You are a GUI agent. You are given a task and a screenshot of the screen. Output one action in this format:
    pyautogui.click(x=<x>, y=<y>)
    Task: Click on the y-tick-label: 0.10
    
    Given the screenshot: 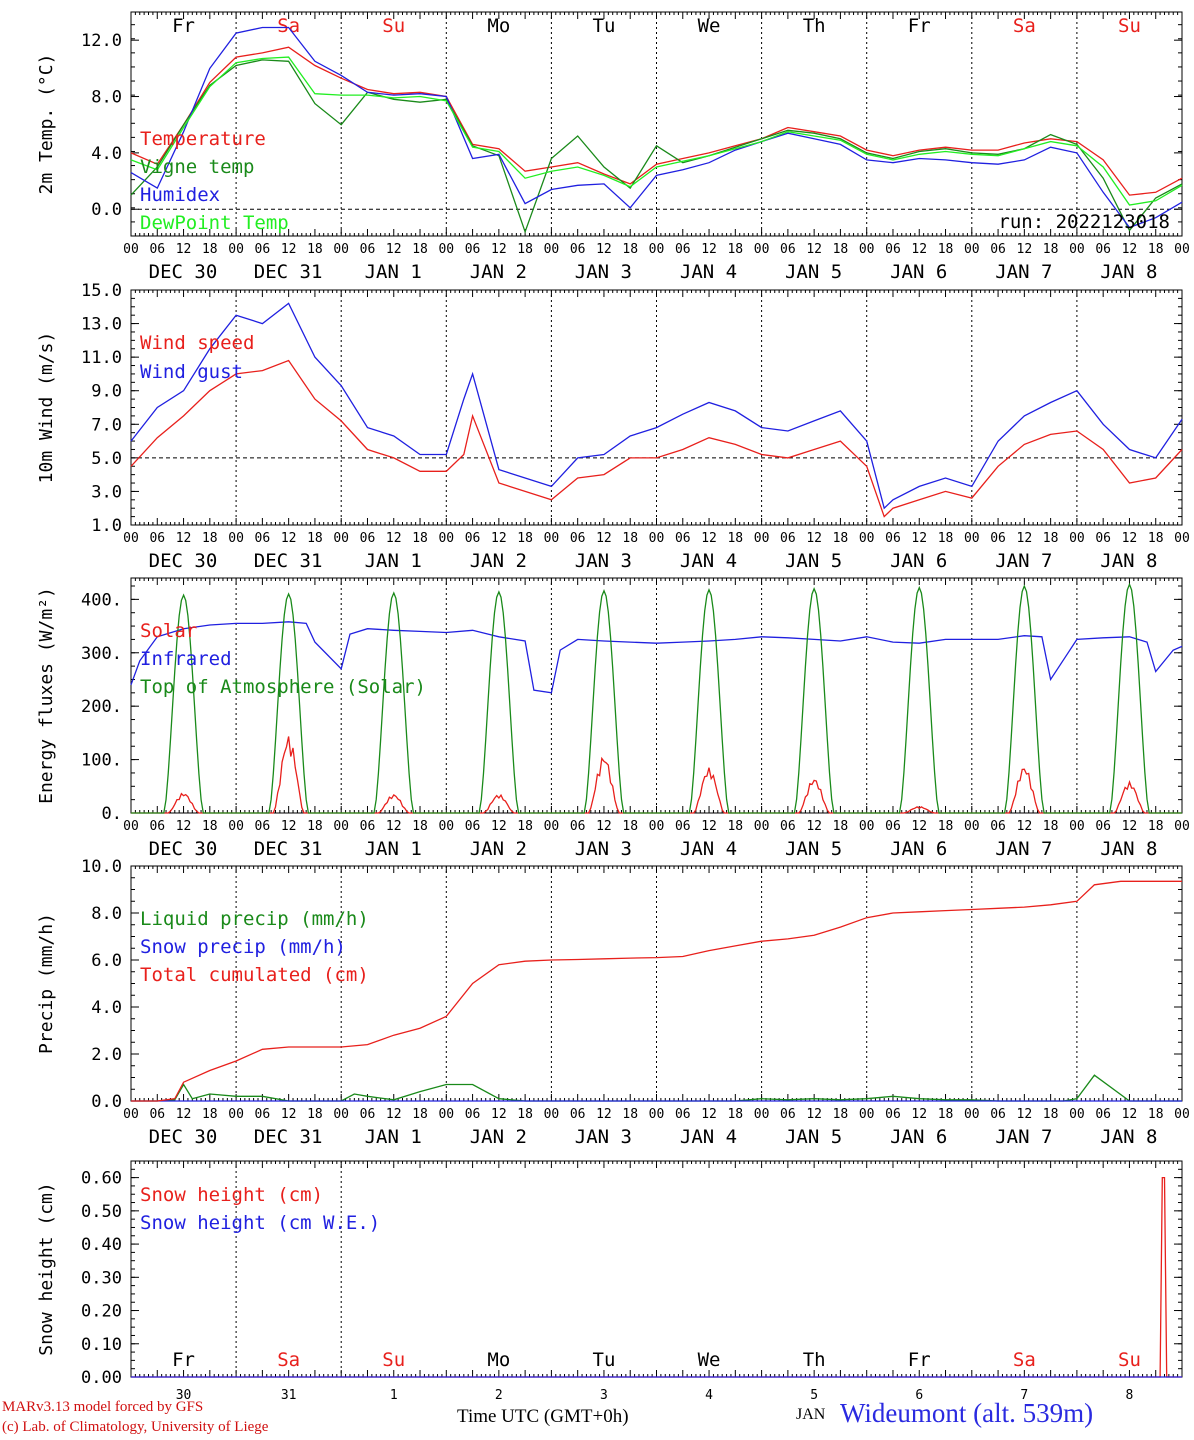 What is the action you would take?
    pyautogui.click(x=101, y=1345)
    